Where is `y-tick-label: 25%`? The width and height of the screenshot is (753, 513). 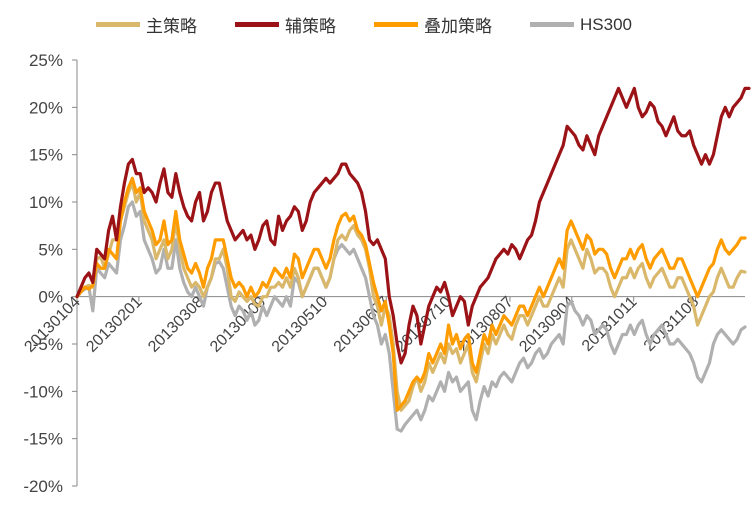
y-tick-label: 25% is located at coordinates (46, 60).